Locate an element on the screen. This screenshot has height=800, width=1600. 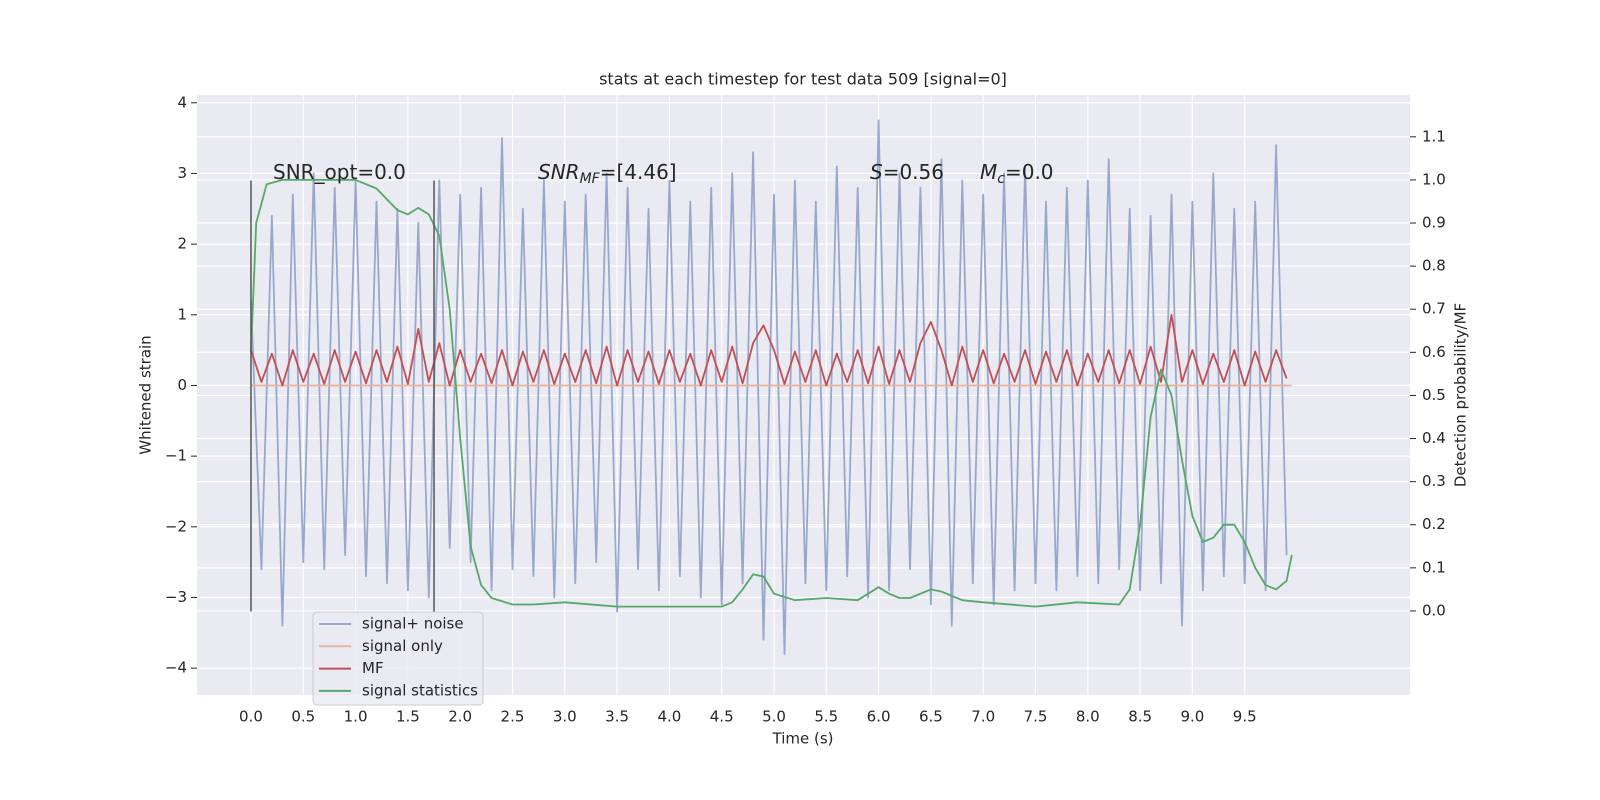
x-tick-label: 5.5 is located at coordinates (826, 717).